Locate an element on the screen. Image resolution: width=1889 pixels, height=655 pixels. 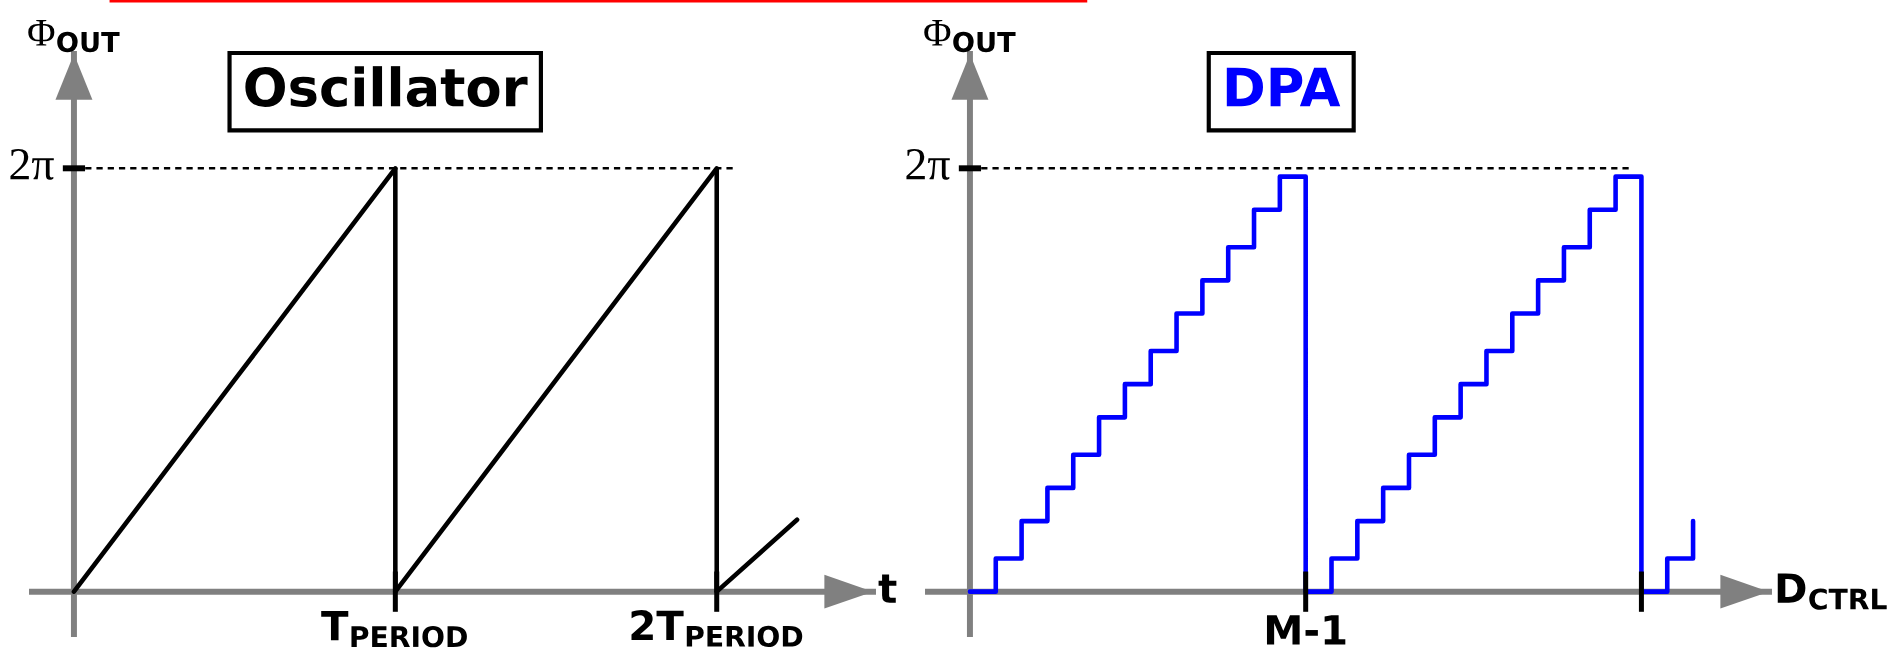
text: M-1 is located at coordinates (1306, 630).